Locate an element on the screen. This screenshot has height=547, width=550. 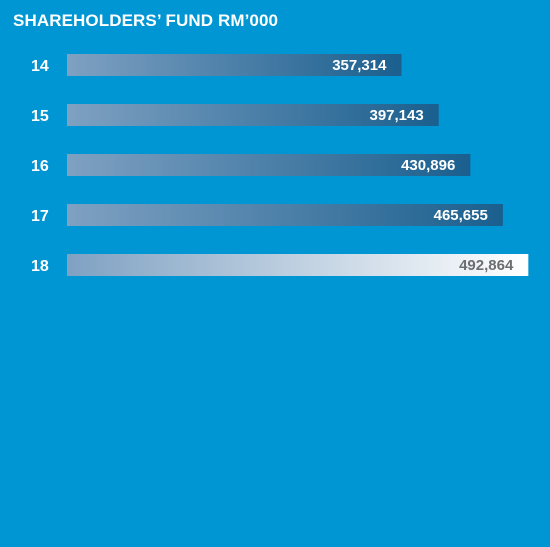
category-label: 16 is located at coordinates (40, 166).